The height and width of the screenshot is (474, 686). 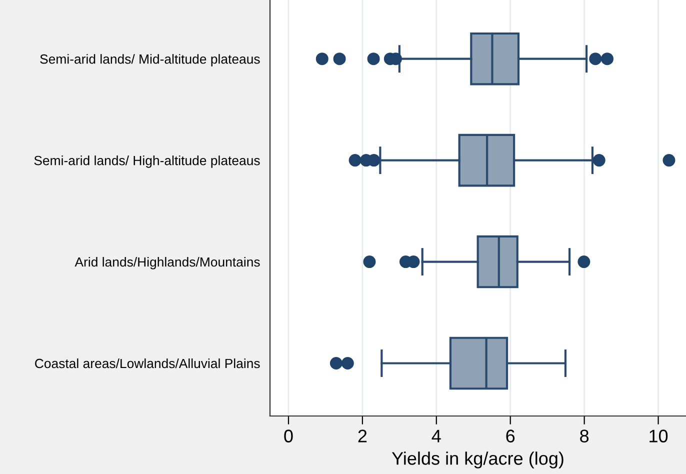 What do you see at coordinates (167, 263) in the screenshot?
I see `y-tick-label: Arid lands/Highlands/Mountains` at bounding box center [167, 263].